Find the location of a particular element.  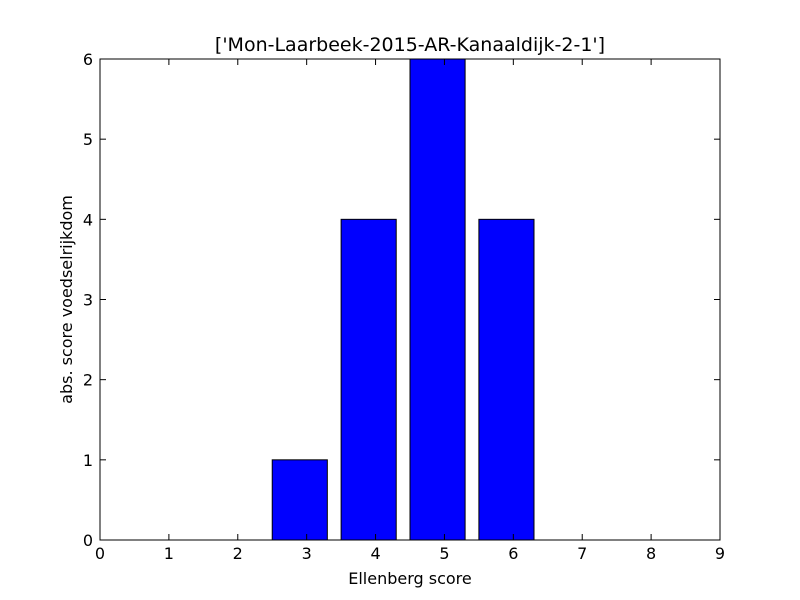

y-tick-label: 2 is located at coordinates (88, 380).